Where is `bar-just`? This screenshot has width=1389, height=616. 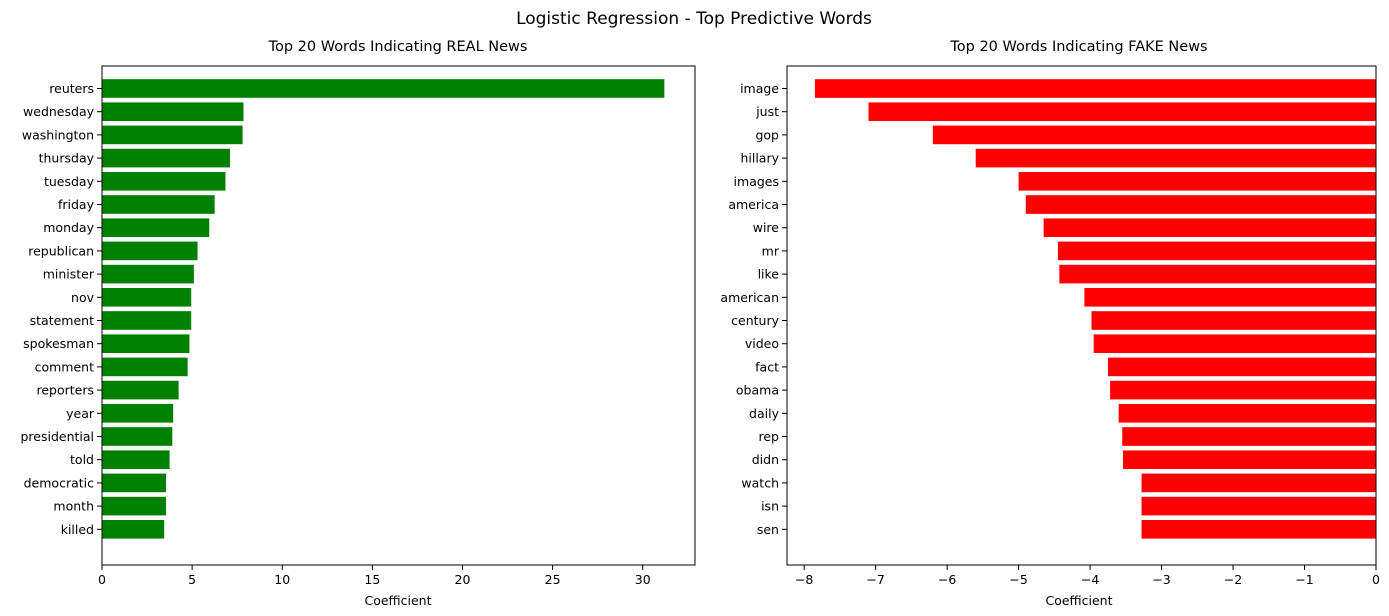
bar-just is located at coordinates (1122, 111).